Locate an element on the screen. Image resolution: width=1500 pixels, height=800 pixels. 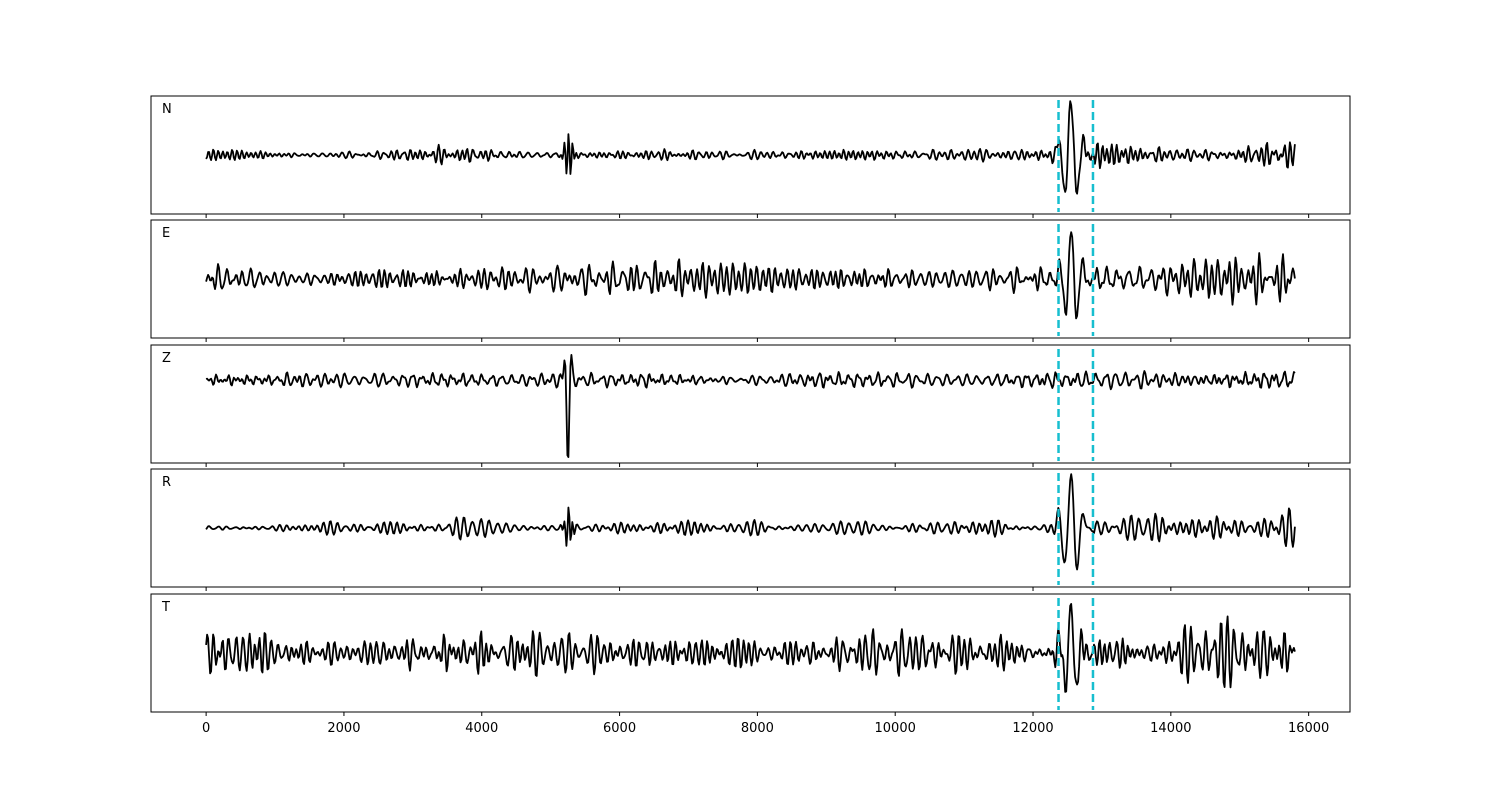
trace-z is located at coordinates (750, 406).